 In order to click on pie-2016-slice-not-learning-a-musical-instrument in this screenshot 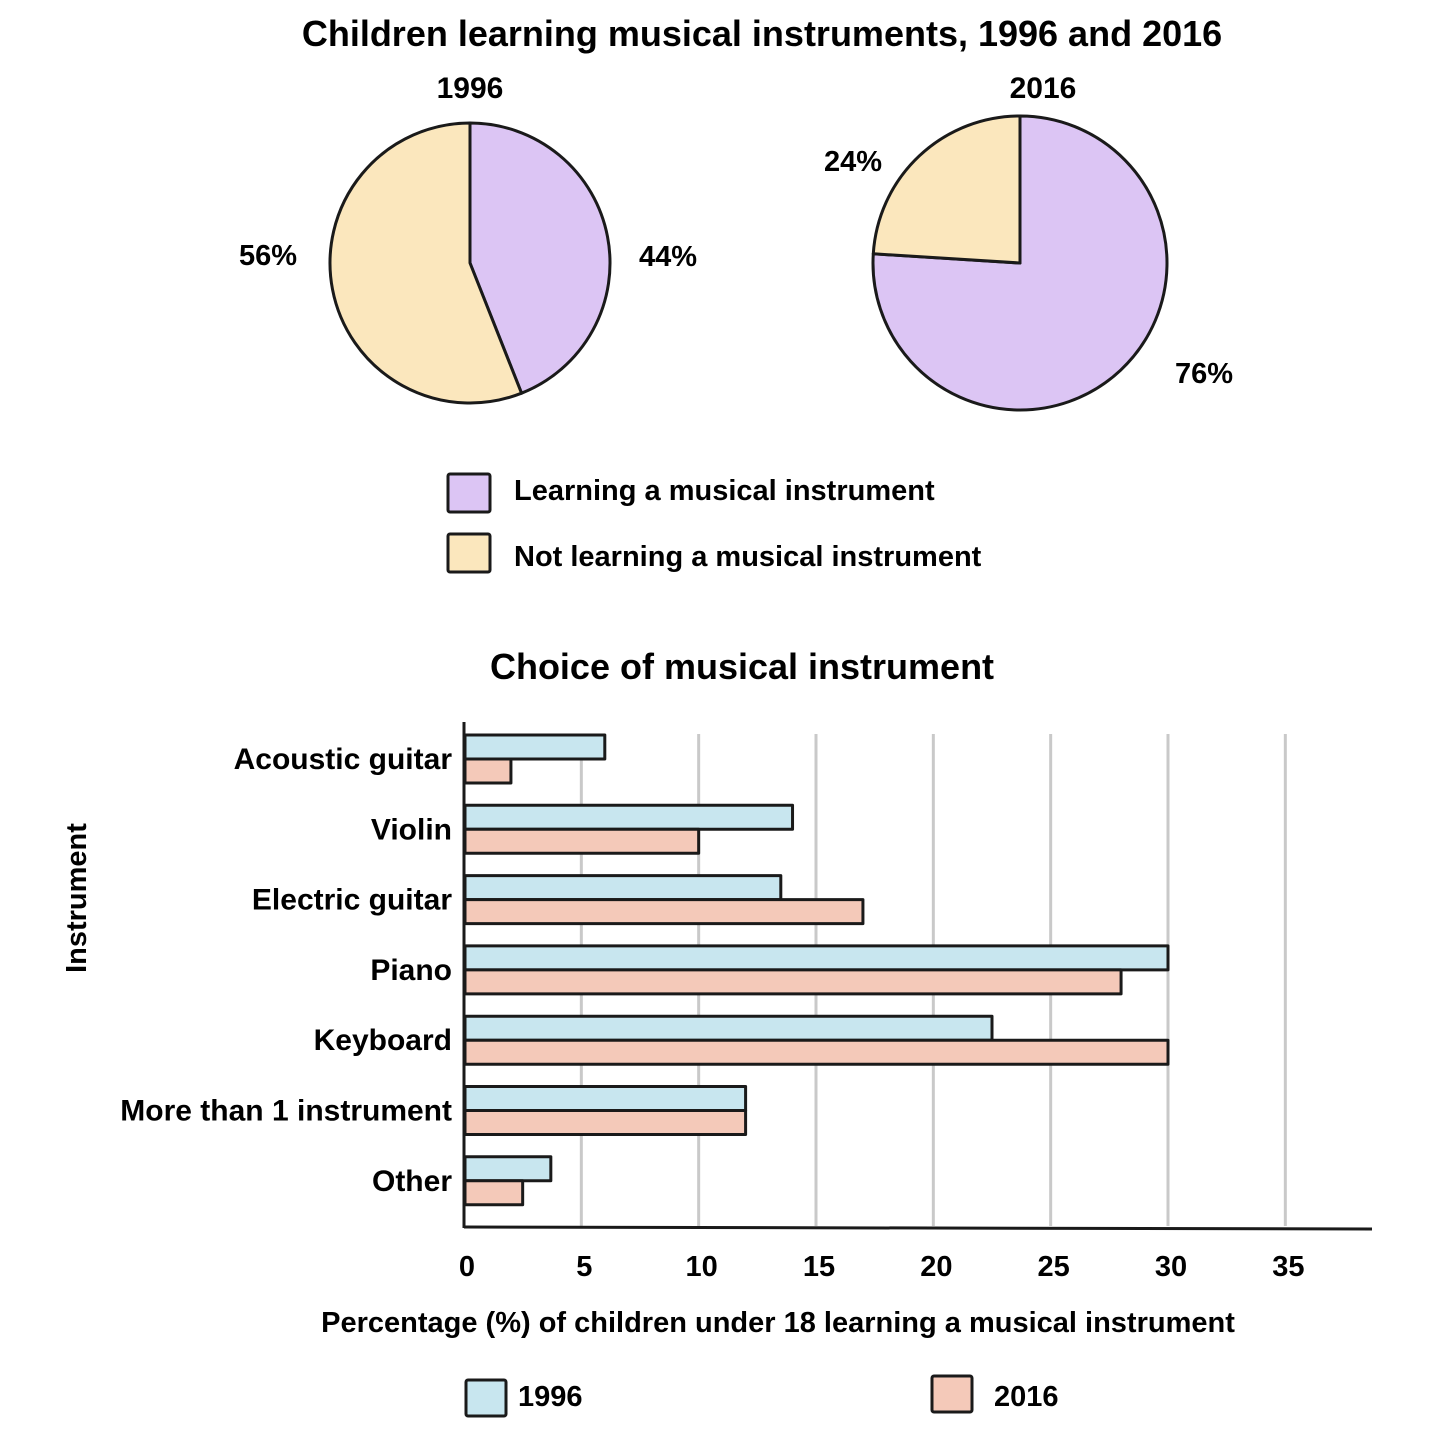, I will do `click(946, 189)`.